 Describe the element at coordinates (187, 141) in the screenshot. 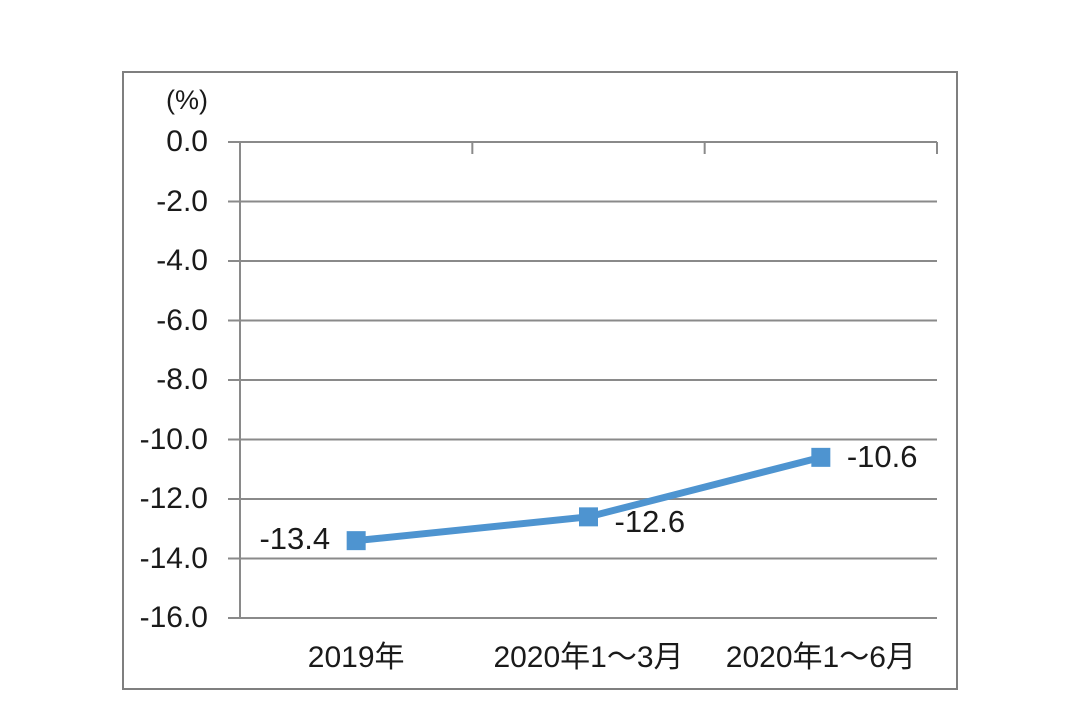

I see `y-axis-tick-label: 0.0` at that location.